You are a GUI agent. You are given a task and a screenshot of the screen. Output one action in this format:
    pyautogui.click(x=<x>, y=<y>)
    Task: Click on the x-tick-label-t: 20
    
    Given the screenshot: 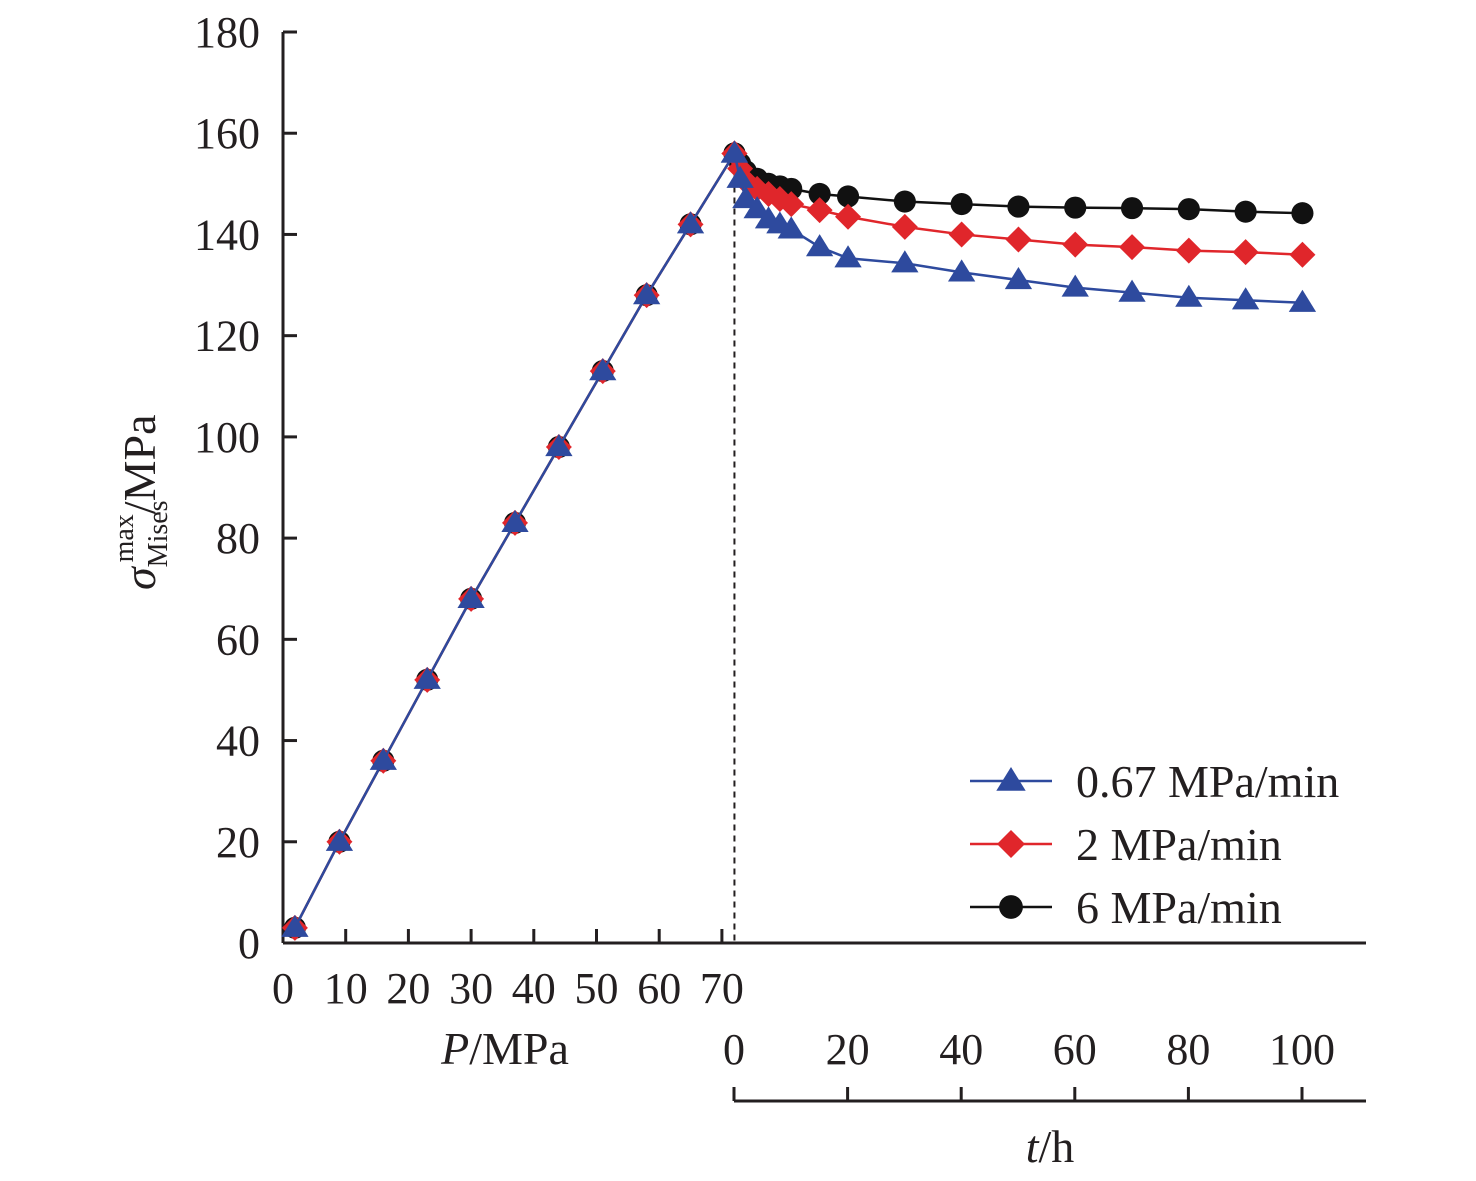 What is the action you would take?
    pyautogui.click(x=848, y=1049)
    